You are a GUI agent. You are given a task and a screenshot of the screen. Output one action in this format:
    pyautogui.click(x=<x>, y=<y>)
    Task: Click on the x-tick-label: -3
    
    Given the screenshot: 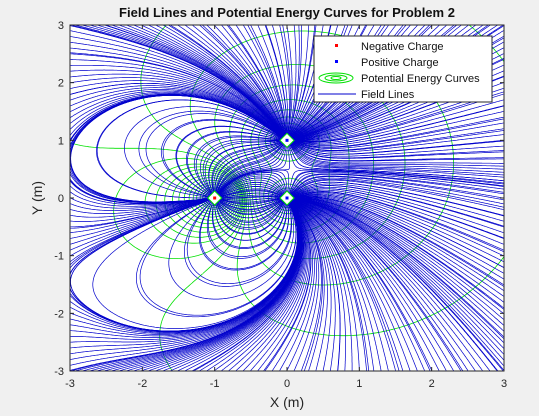 What is the action you would take?
    pyautogui.click(x=70, y=384)
    